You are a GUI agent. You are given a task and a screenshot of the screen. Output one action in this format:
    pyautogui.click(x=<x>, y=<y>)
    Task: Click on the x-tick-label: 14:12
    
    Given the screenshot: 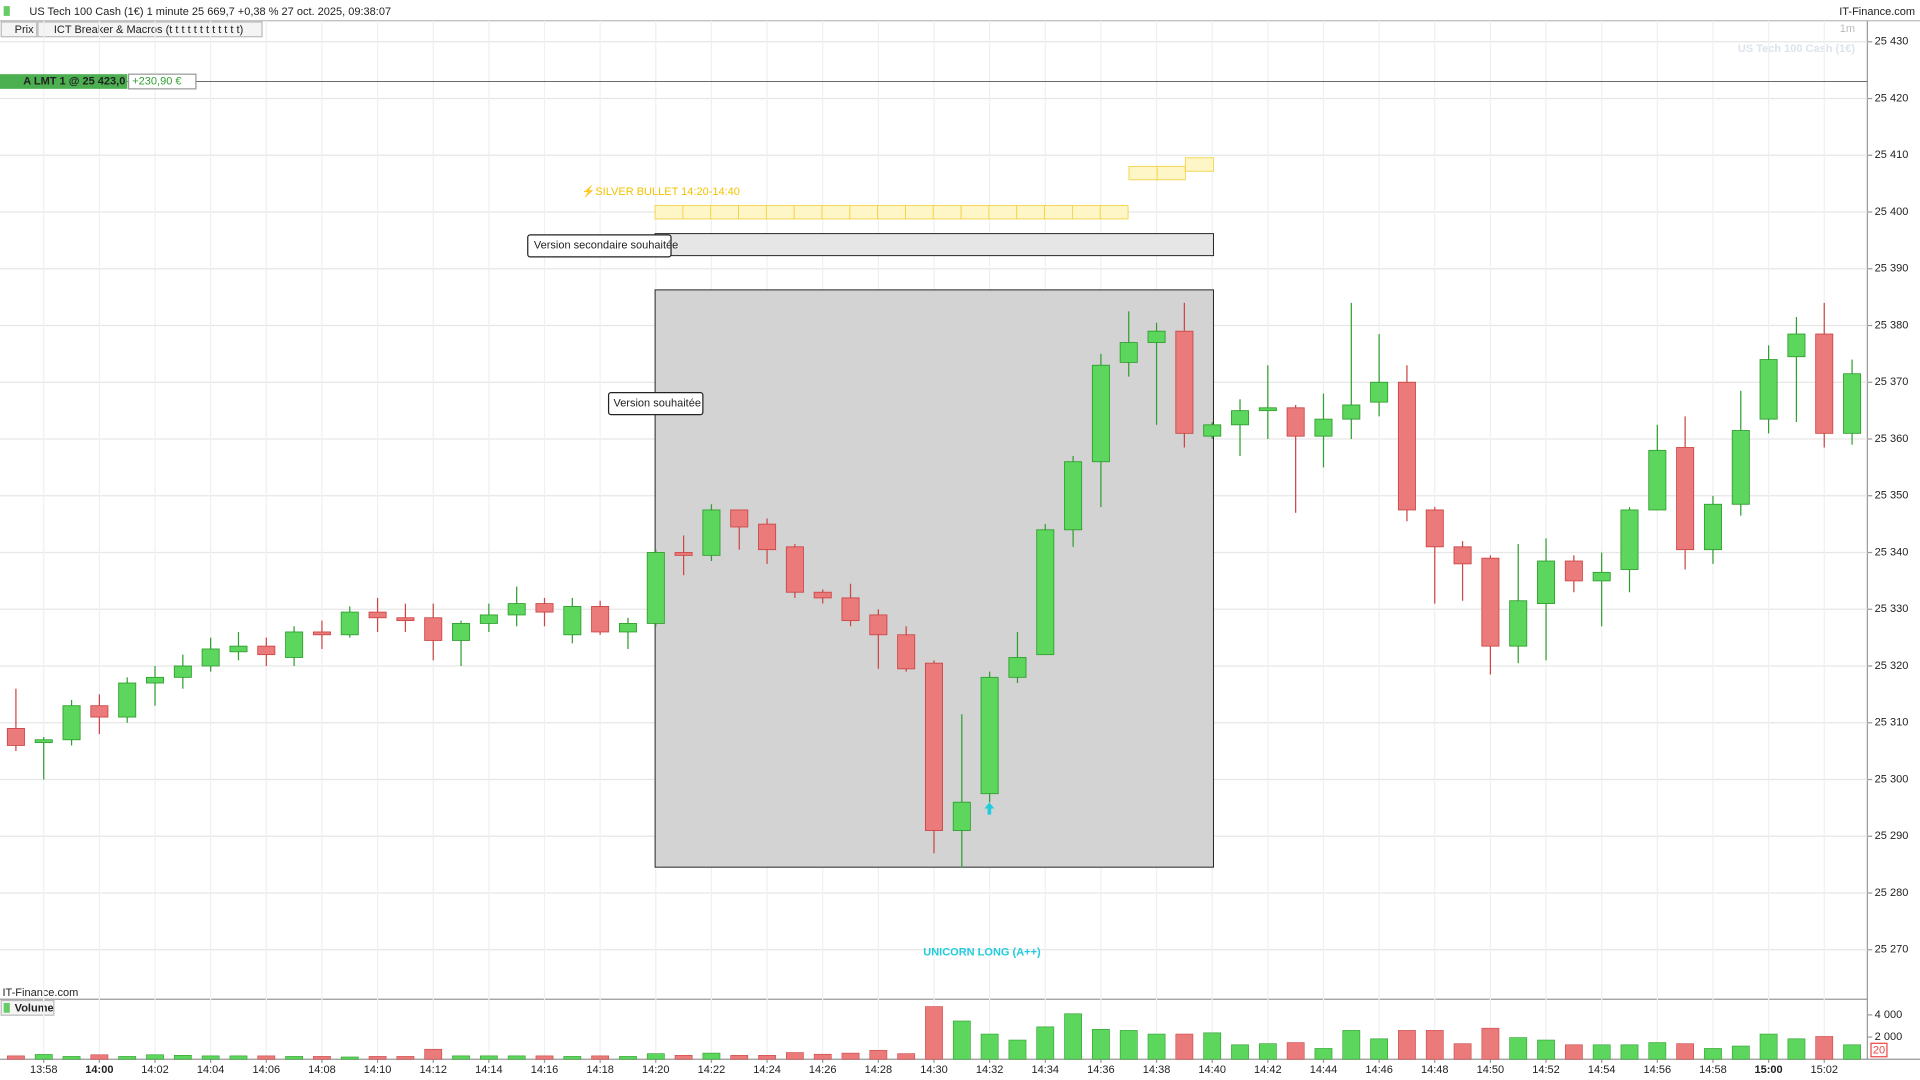 What is the action you would take?
    pyautogui.click(x=433, y=1070)
    